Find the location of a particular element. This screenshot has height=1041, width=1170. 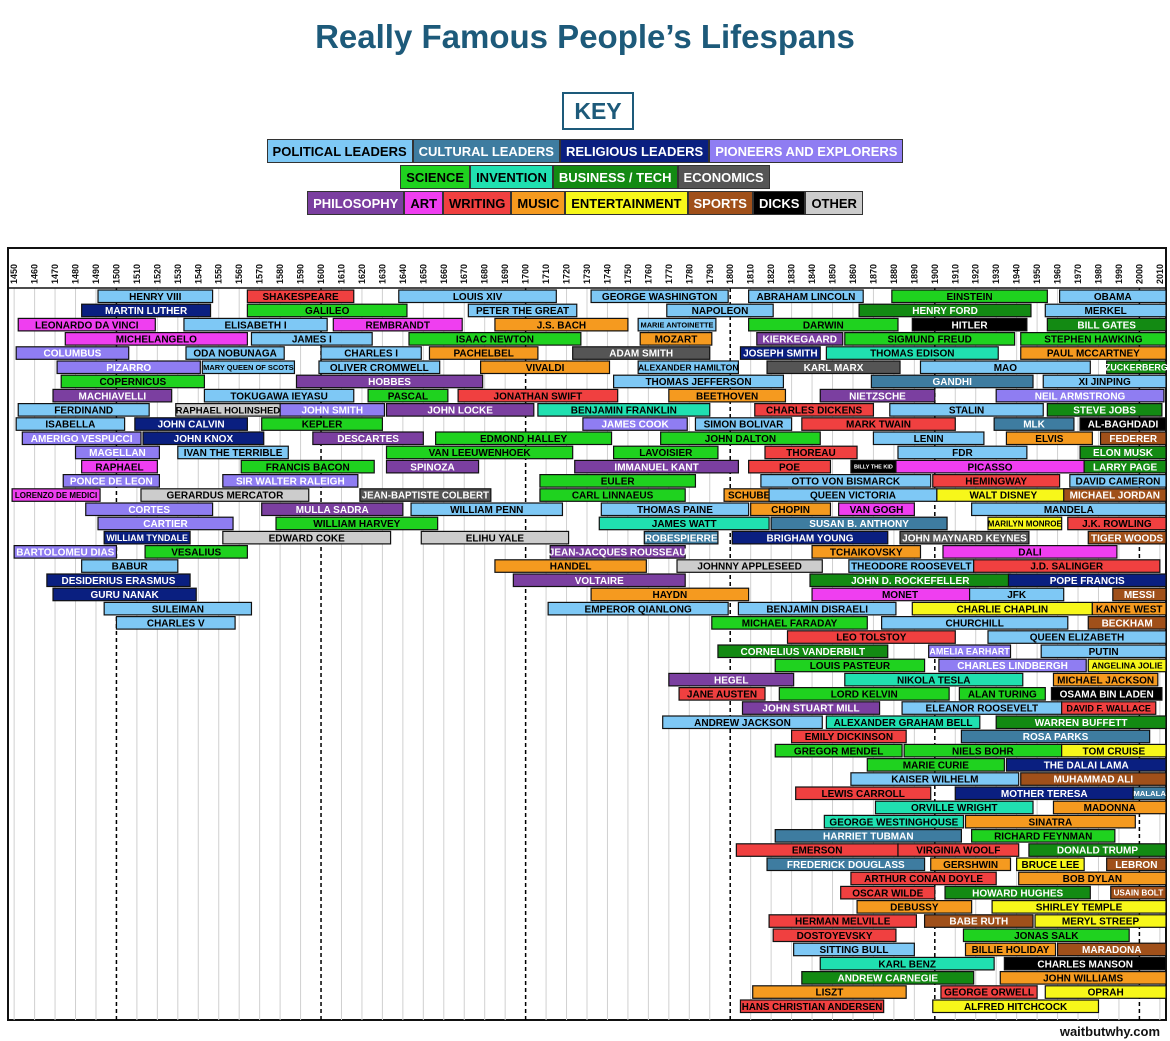

person-label: MARTIN LUTHER is located at coordinates (146, 311).